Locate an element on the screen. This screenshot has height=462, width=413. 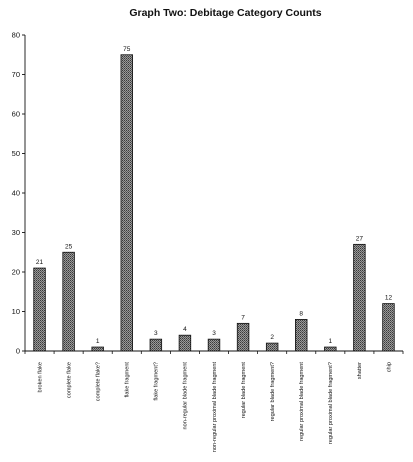
chart-title: Graph Two: Debitage Category Counts is located at coordinates (225, 13).